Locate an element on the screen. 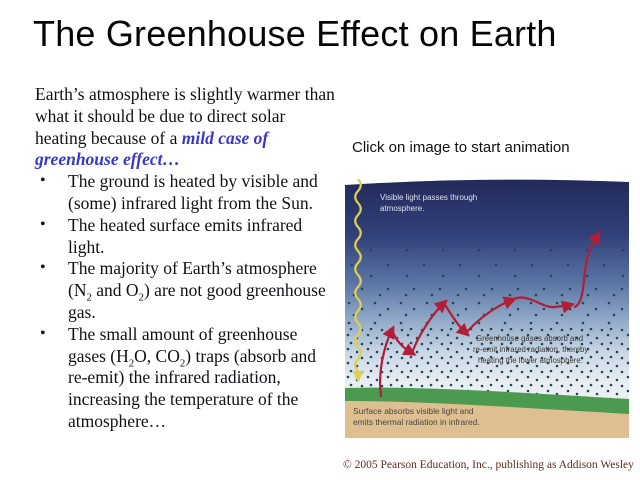 Image resolution: width=640 pixels, height=480 pixels. ground-surface is located at coordinates (487, 400).